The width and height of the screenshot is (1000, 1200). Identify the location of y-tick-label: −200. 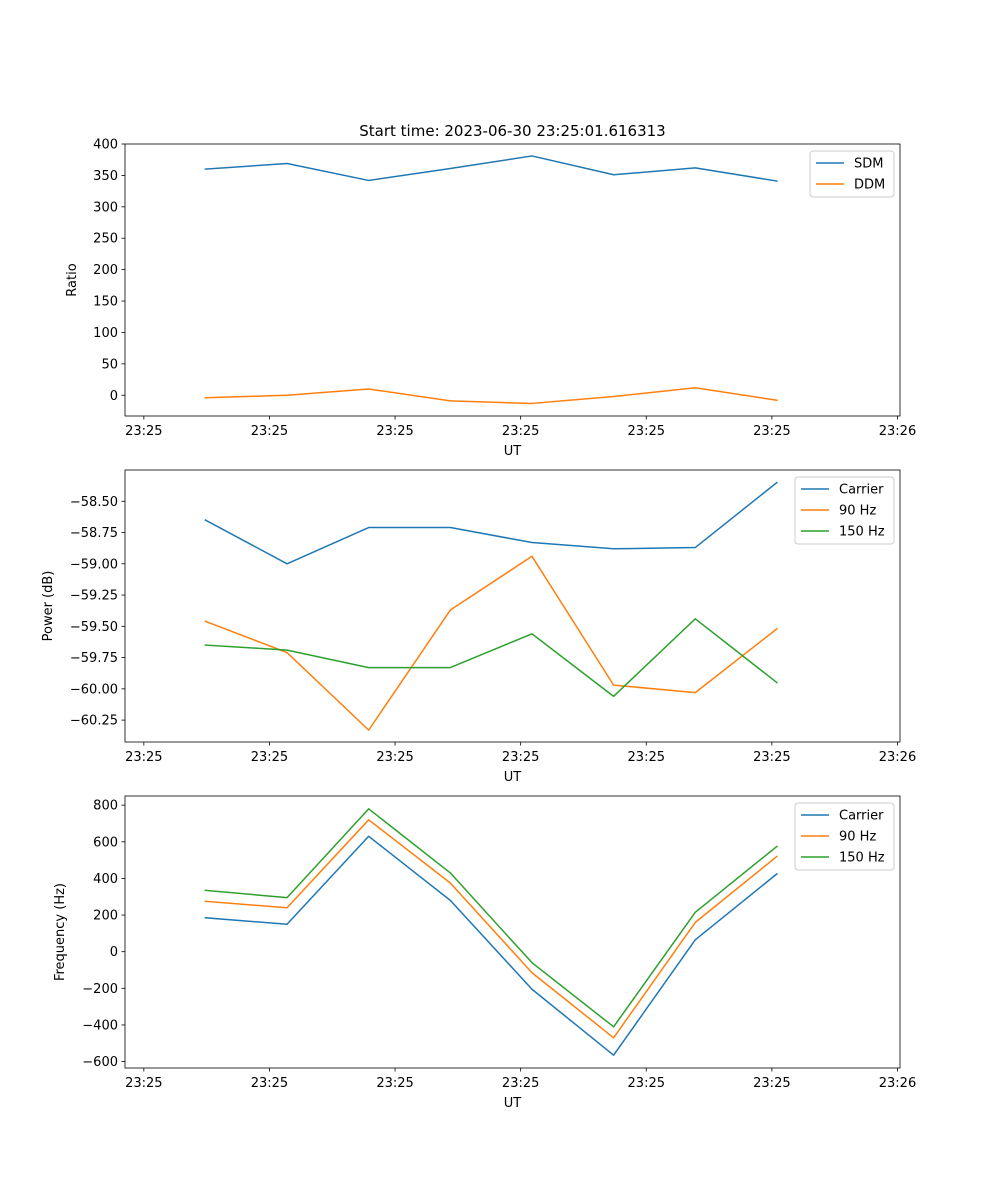
(100, 989).